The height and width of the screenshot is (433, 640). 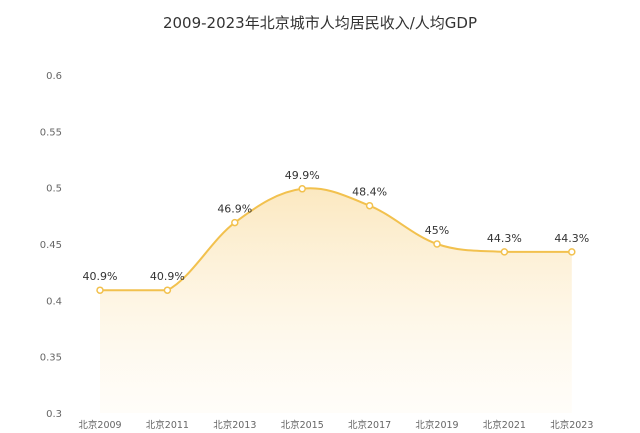 I want to click on y-tick-label: 0.6, so click(x=54, y=76).